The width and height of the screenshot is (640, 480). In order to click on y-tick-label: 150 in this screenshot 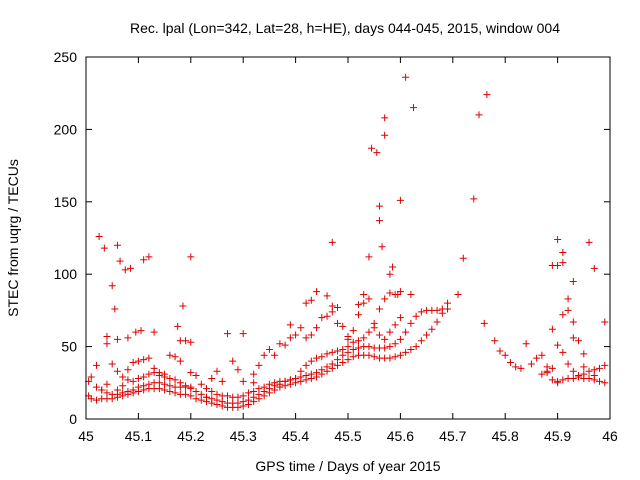, I will do `click(66, 202)`.